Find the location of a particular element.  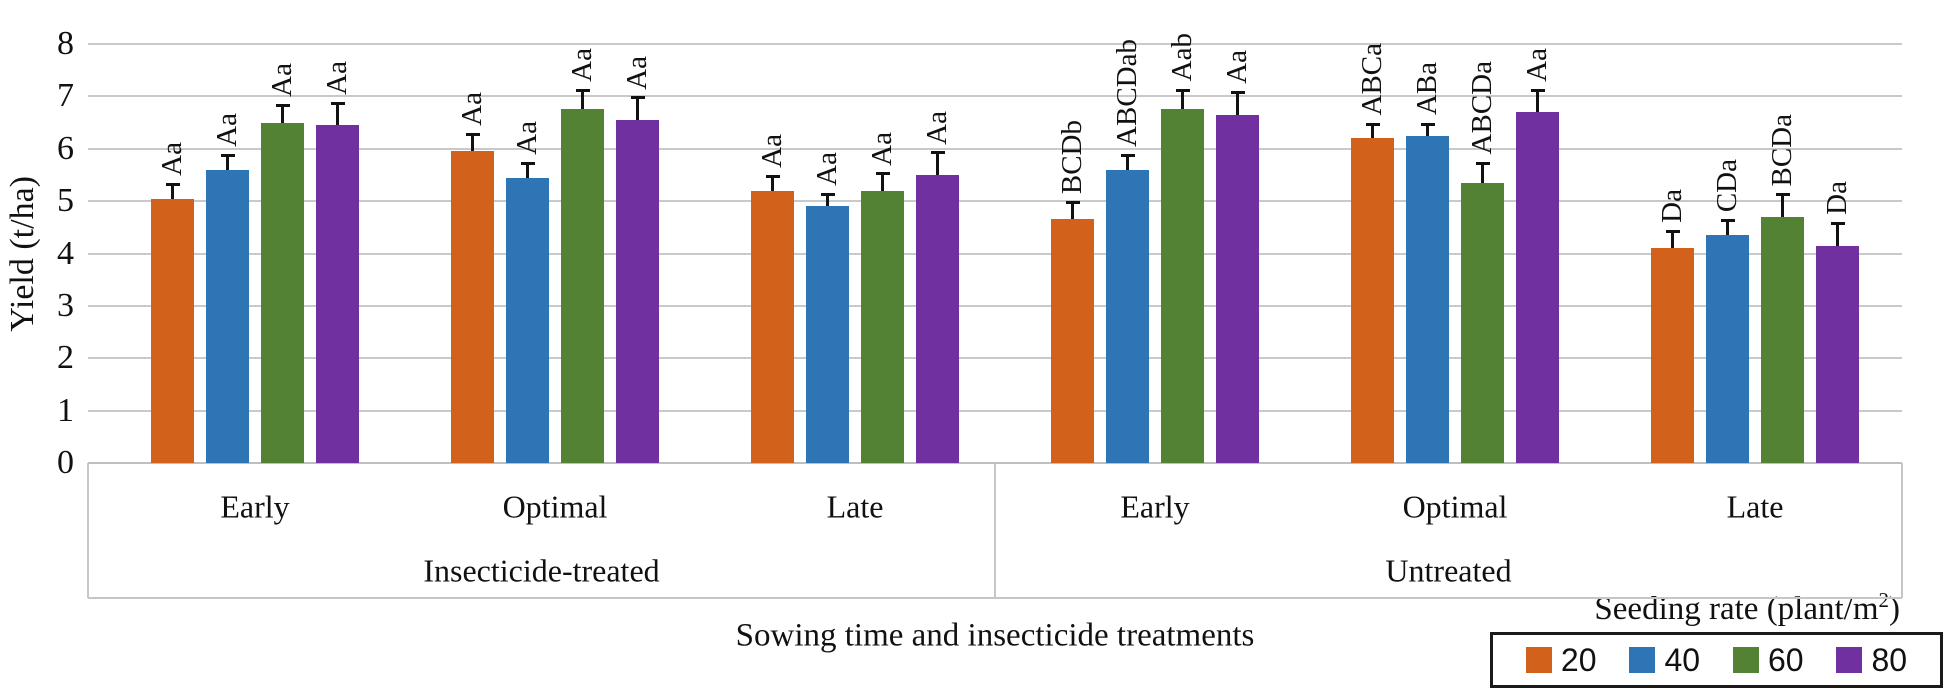

y-tick-label: 0 is located at coordinates (65, 462).